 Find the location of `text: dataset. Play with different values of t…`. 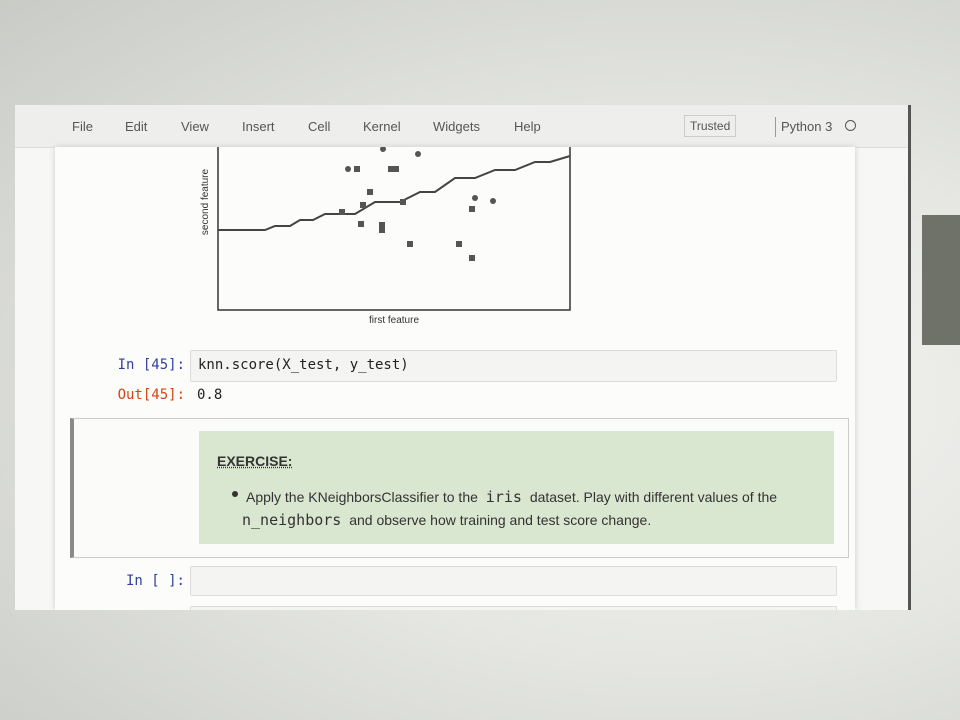

text: dataset. Play with different values of t… is located at coordinates (653, 497).